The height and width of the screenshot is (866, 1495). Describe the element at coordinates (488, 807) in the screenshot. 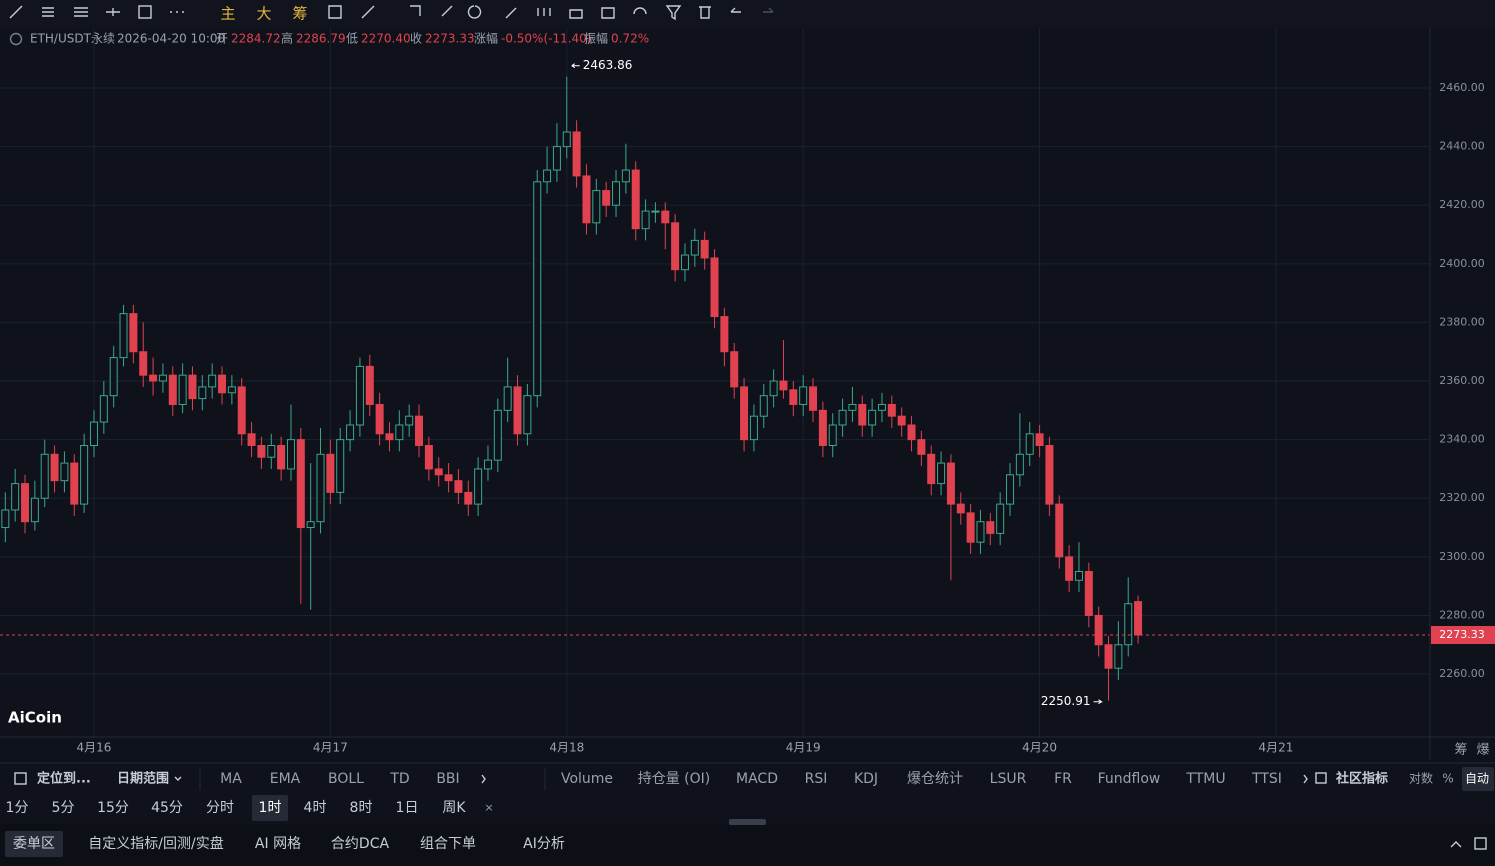

I see `close-icon: ×` at that location.